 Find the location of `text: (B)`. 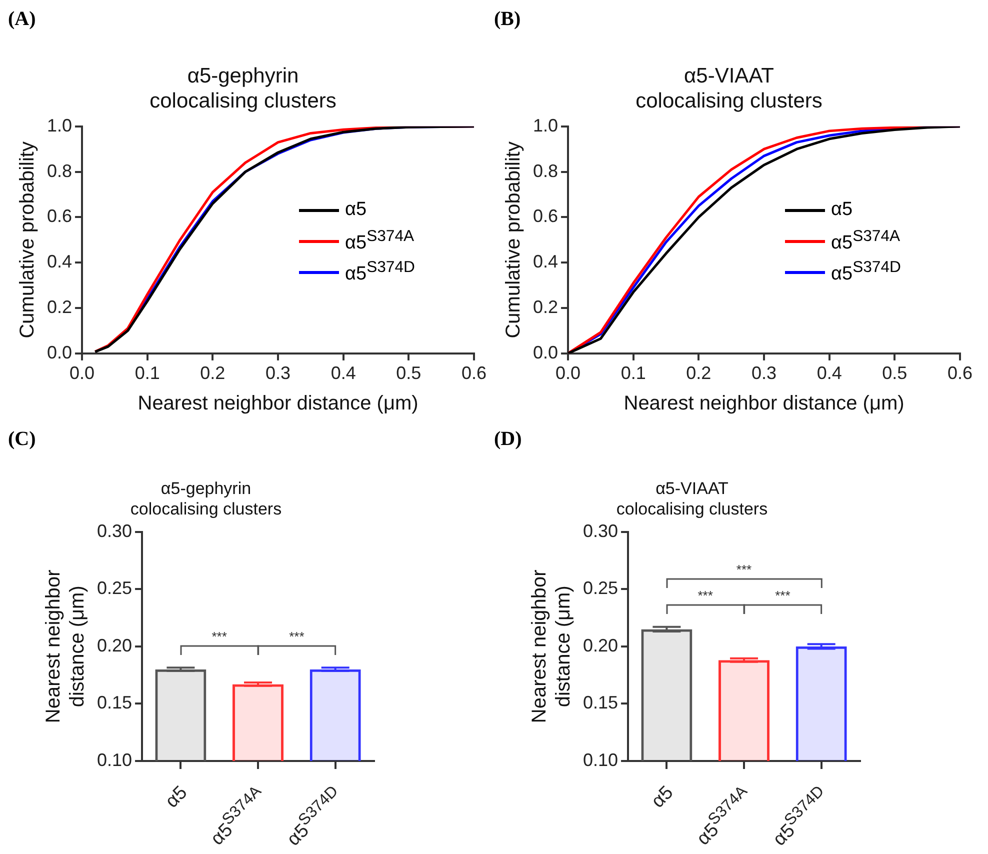

text: (B) is located at coordinates (508, 20).